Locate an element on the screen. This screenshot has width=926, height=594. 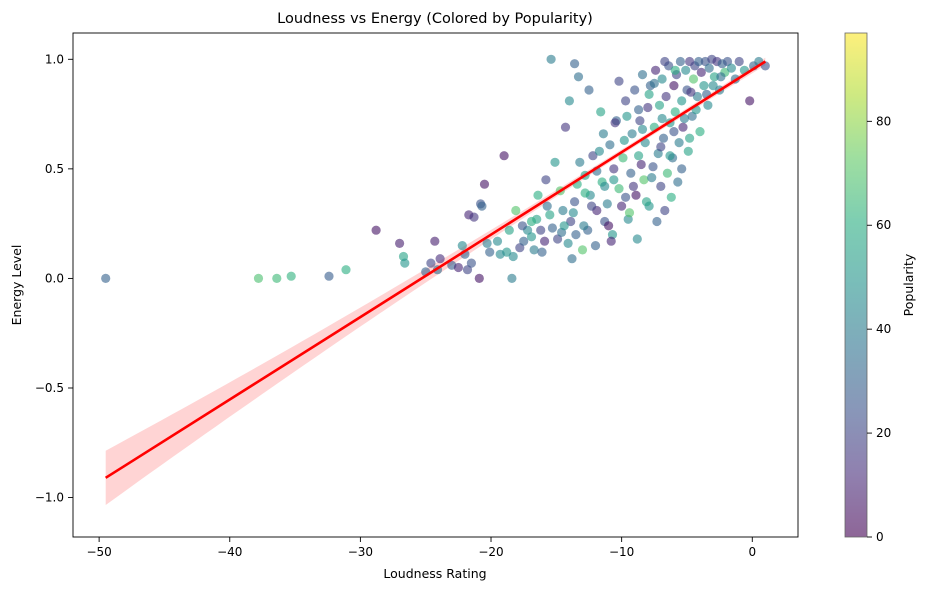
colorbar-tick-label: 0 is located at coordinates (880, 537).